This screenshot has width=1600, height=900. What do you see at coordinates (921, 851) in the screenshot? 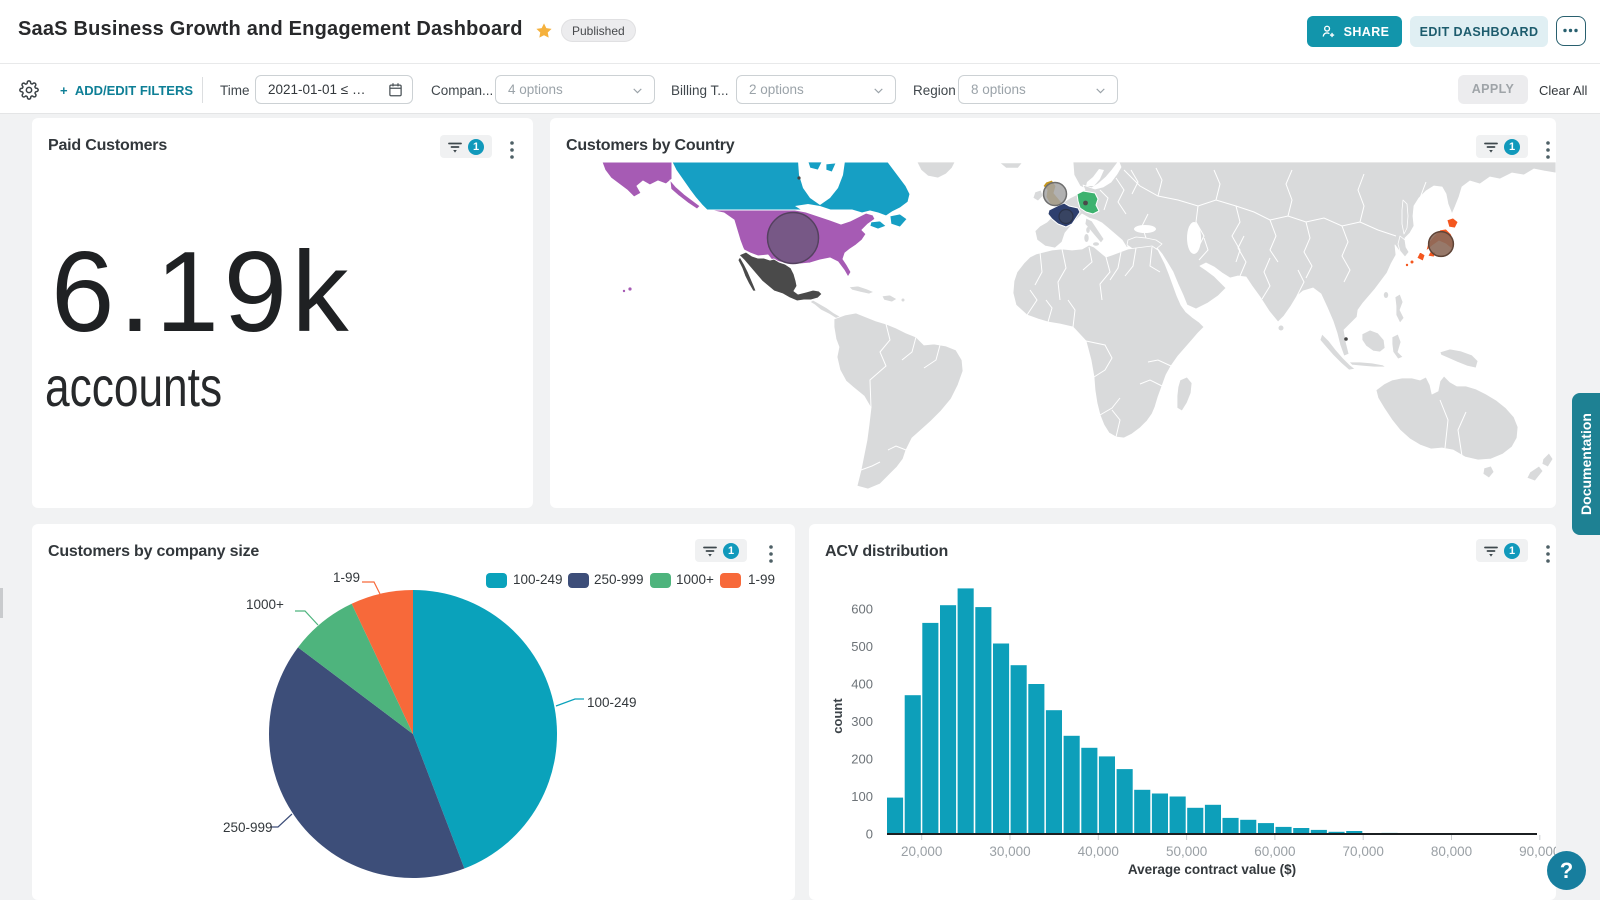
I see `svg-text: 20,000` at bounding box center [921, 851].